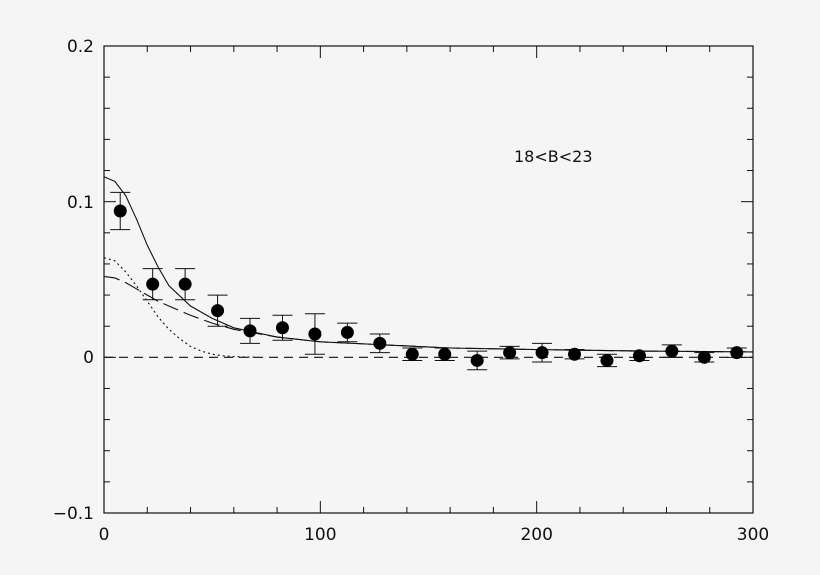  What do you see at coordinates (536, 535) in the screenshot?
I see `x-tick-label-200: 200` at bounding box center [536, 535].